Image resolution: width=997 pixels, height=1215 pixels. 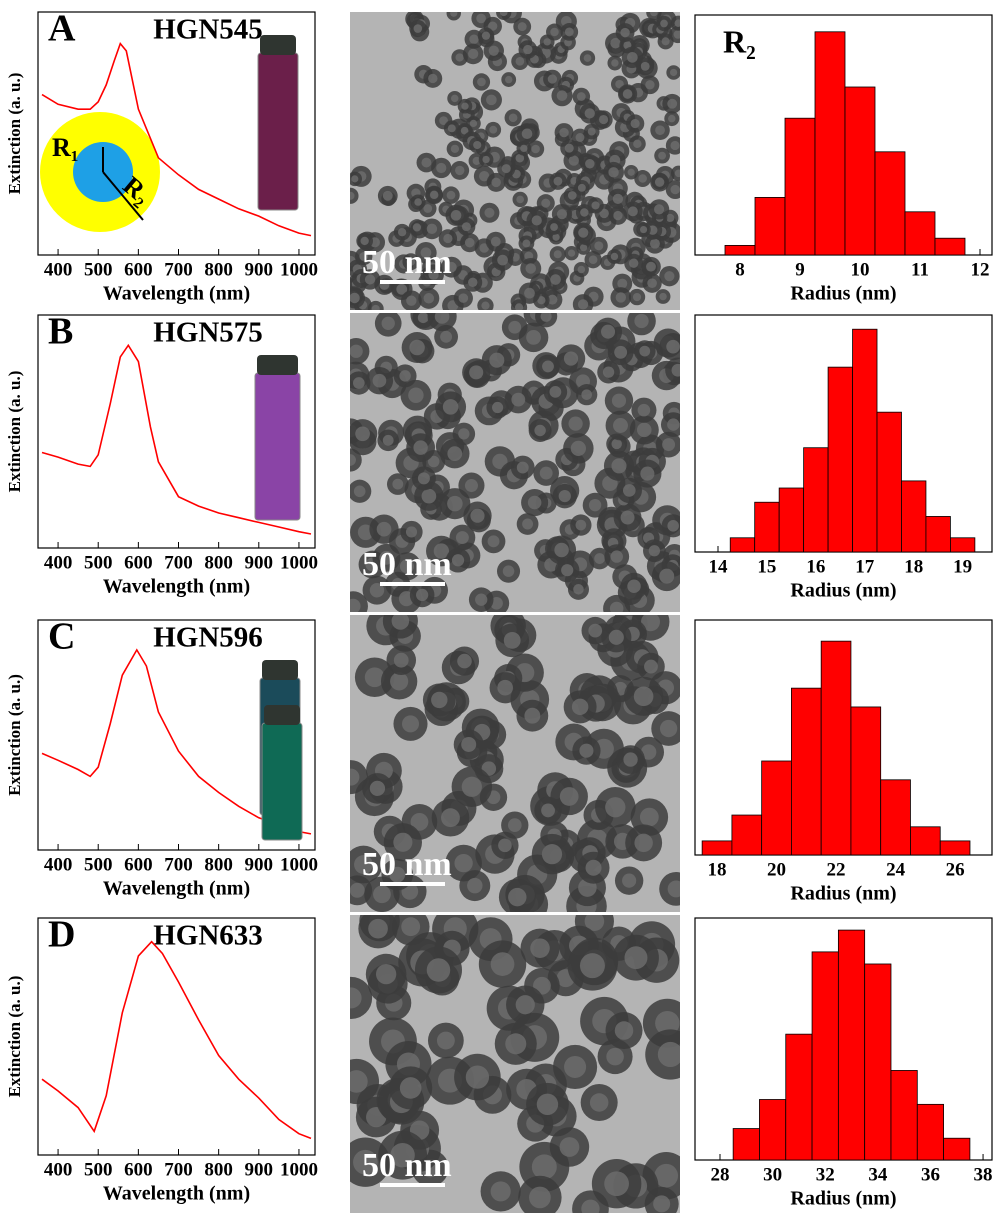 What do you see at coordinates (98, 1169) in the screenshot?
I see `x-tick-label: 500` at bounding box center [98, 1169].